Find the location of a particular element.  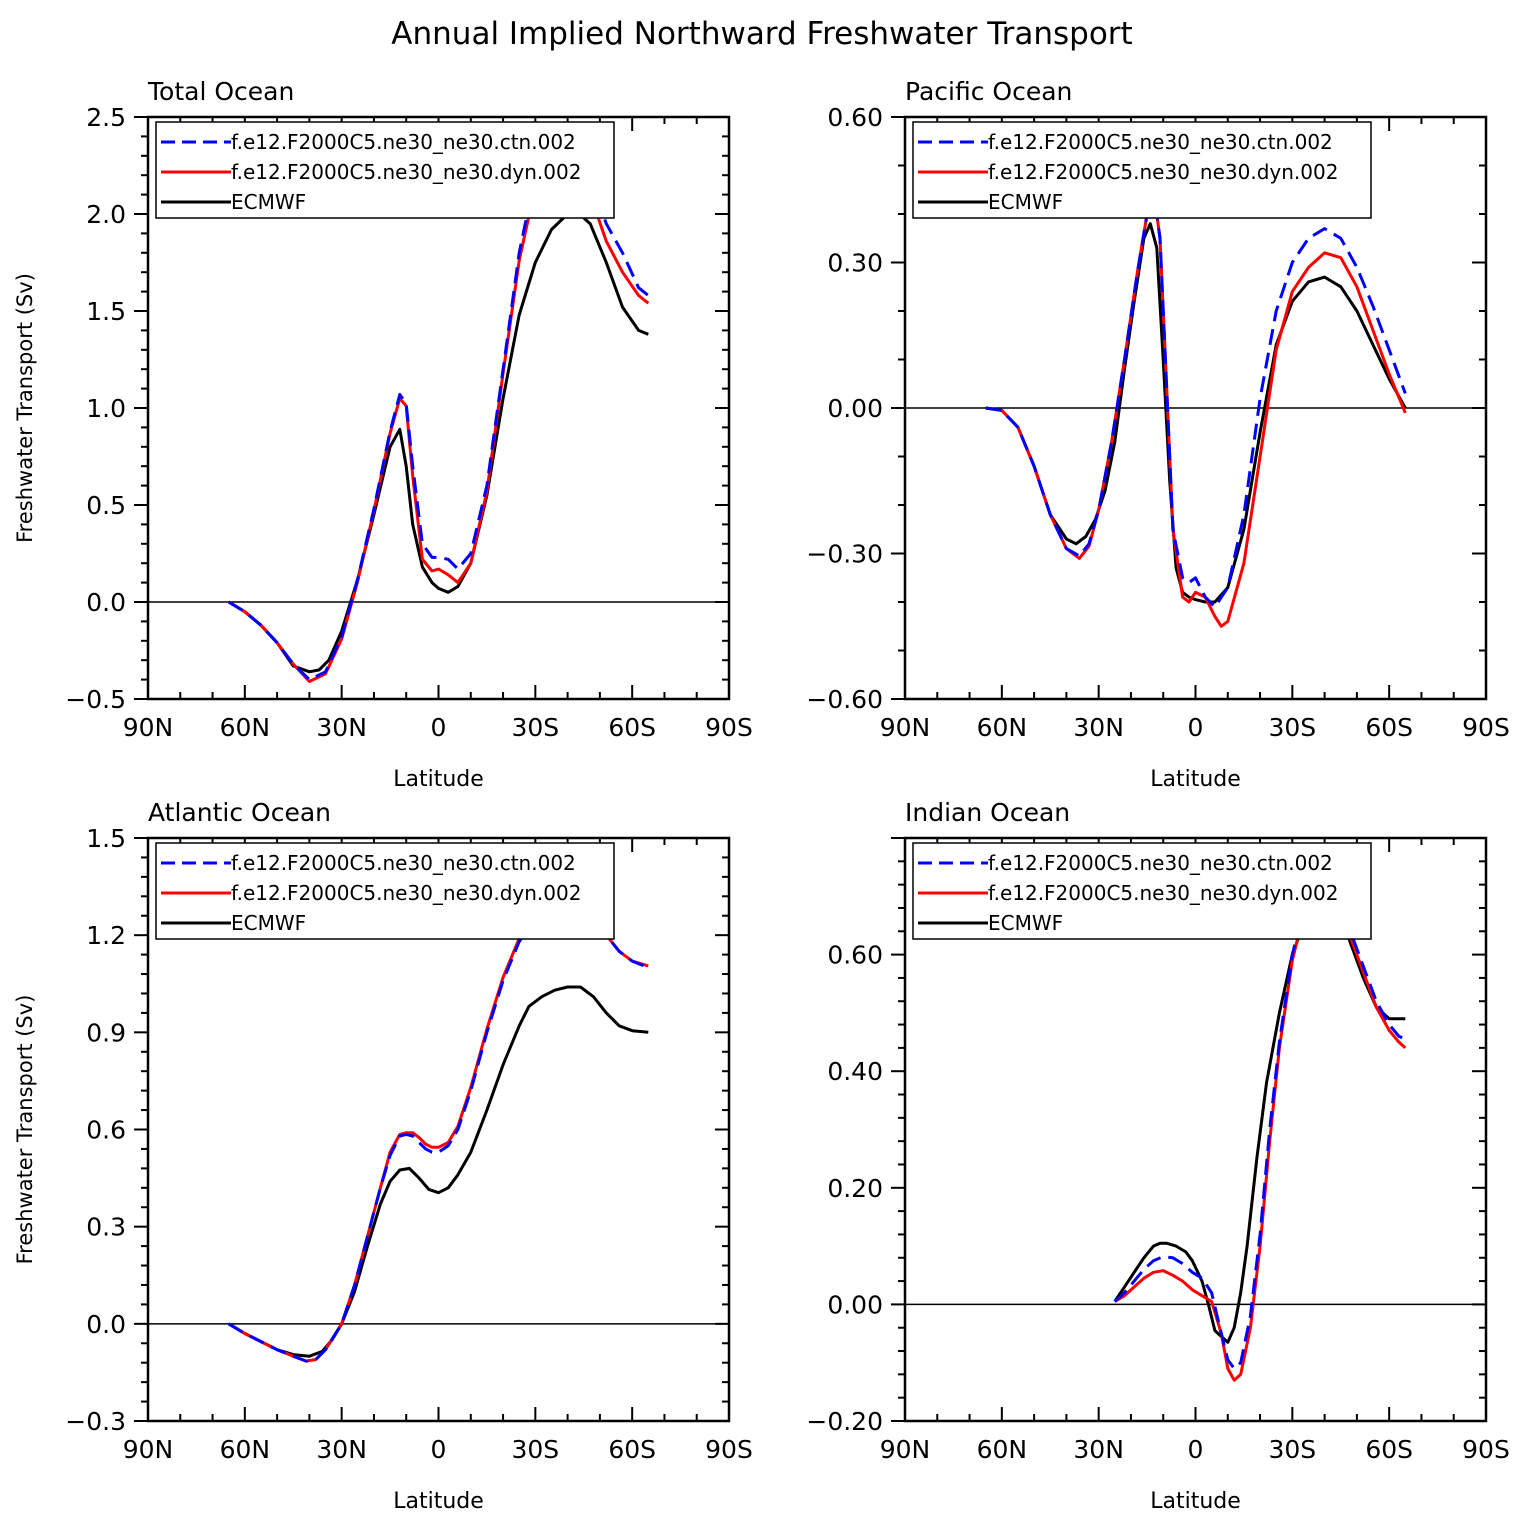

y-tick-label: 0.20 is located at coordinates (855, 1188).